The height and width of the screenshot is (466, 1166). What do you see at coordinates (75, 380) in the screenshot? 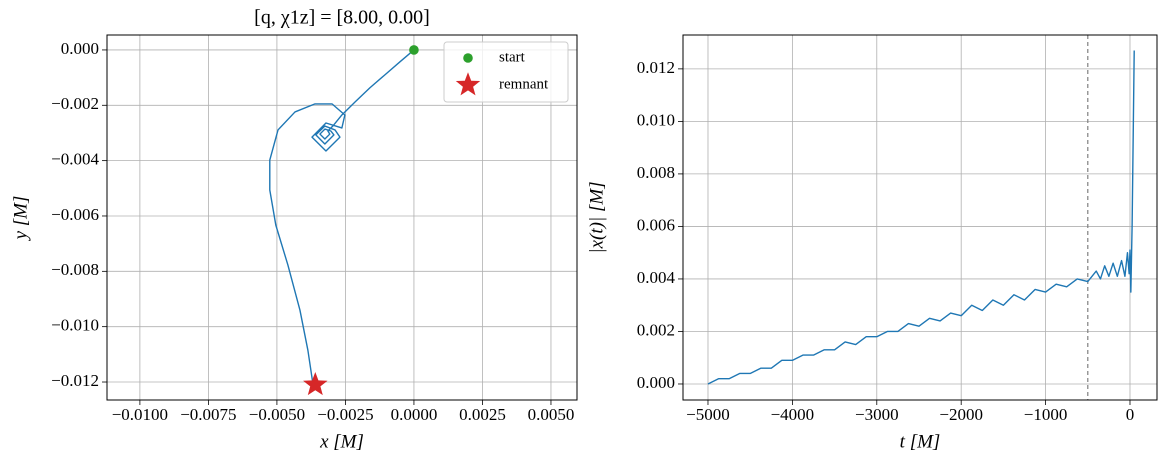
I see `y-tick-label: −0.012` at bounding box center [75, 380].